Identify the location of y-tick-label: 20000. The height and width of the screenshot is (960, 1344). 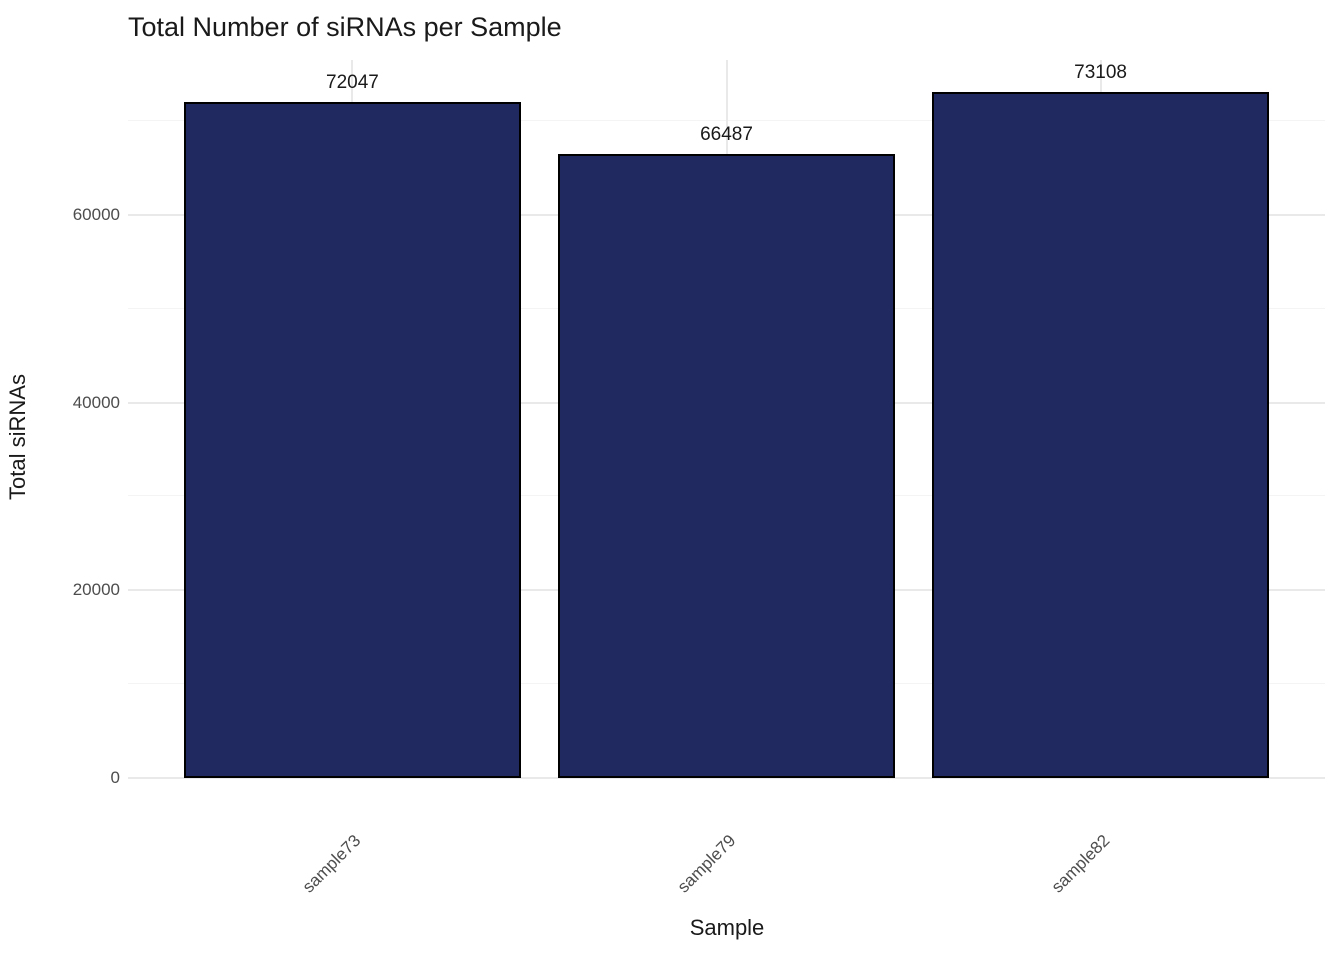
(96, 590).